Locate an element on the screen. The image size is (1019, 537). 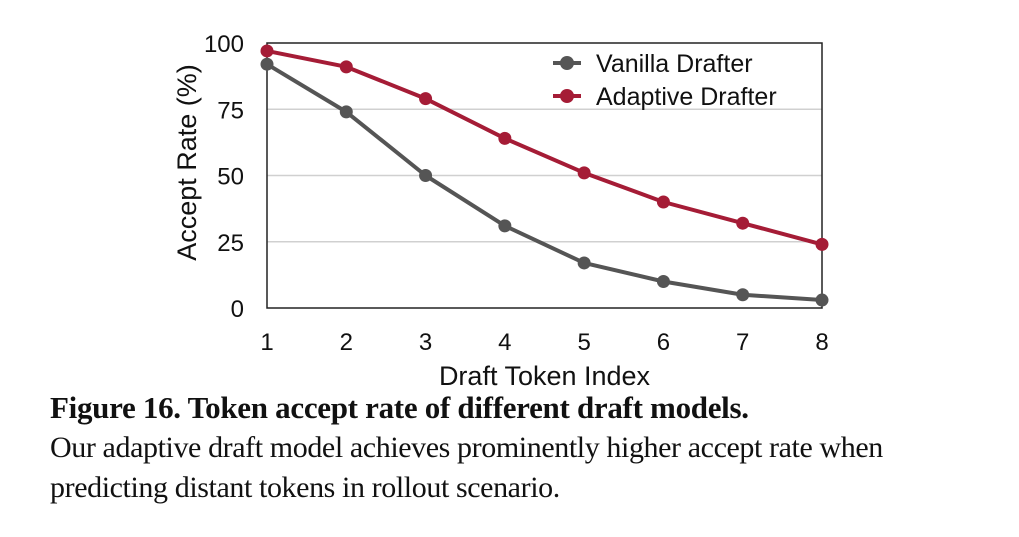
x-tick-label: 2 is located at coordinates (346, 342).